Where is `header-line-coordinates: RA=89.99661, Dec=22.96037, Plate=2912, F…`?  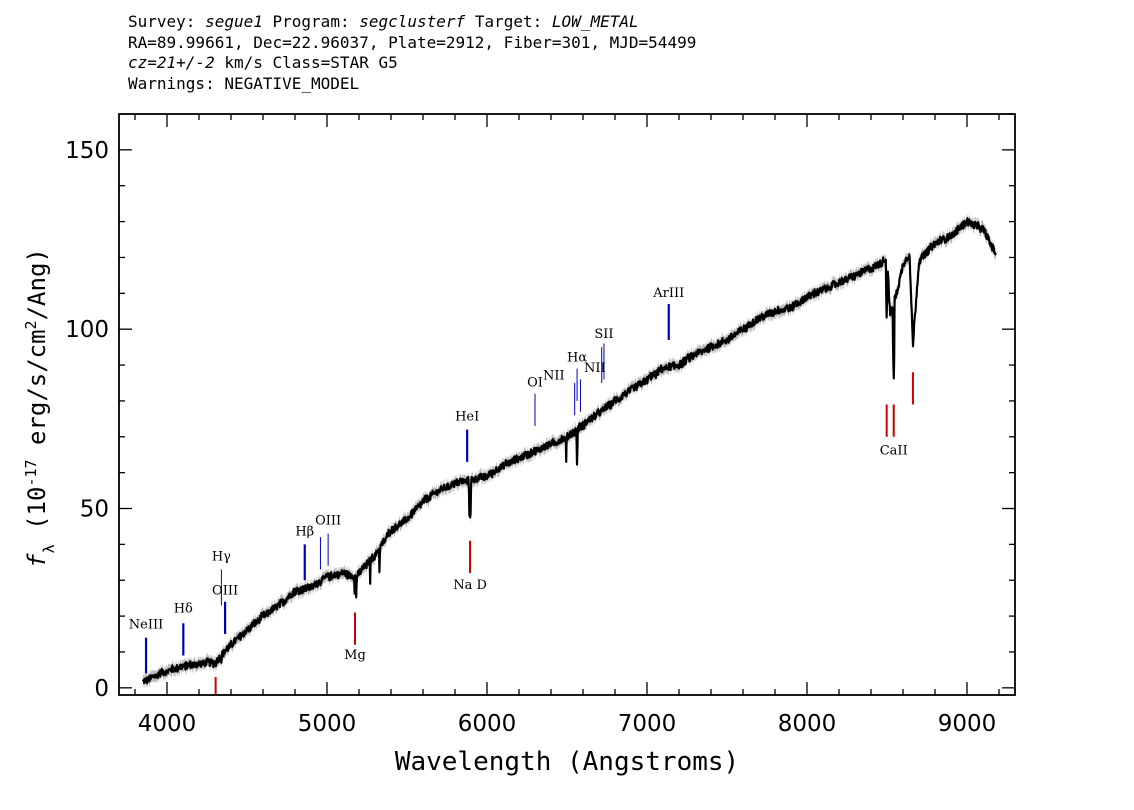
header-line-coordinates: RA=89.99661, Dec=22.96037, Plate=2912, F… is located at coordinates (412, 42).